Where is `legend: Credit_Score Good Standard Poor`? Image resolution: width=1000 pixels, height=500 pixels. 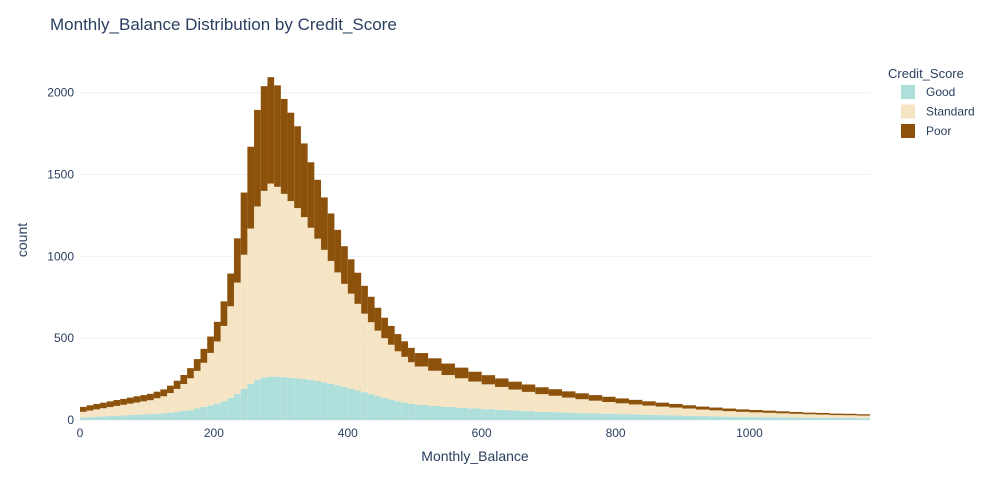
legend: Credit_Score Good Standard Poor is located at coordinates (931, 102).